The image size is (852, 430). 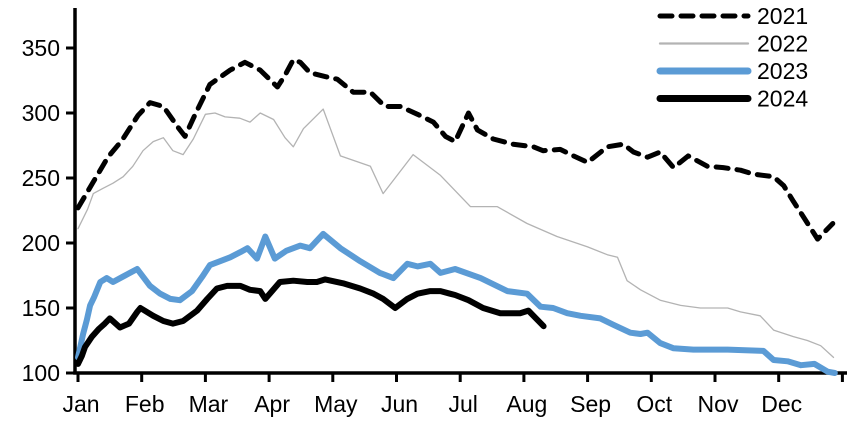 What do you see at coordinates (782, 71) in the screenshot?
I see `legend-label-2023: 2023` at bounding box center [782, 71].